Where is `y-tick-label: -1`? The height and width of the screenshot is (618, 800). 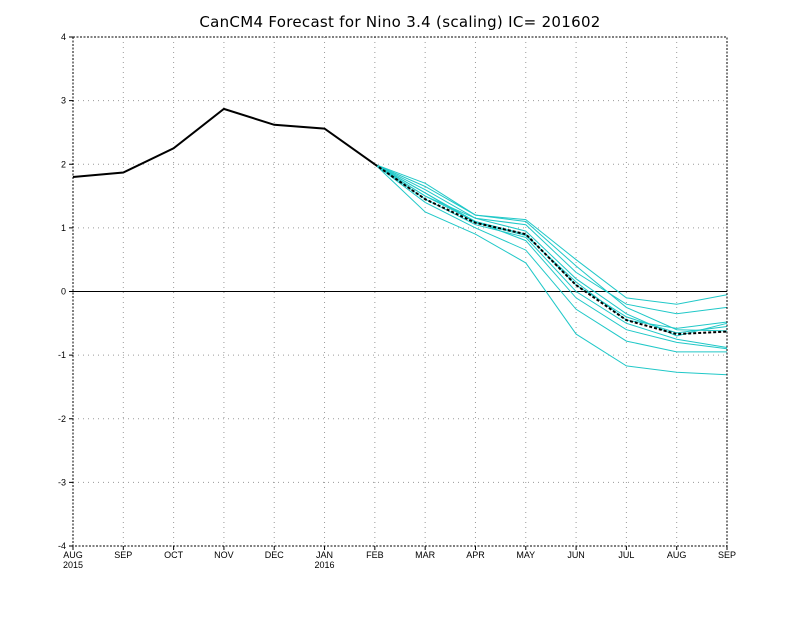
y-tick-label: -1 is located at coordinates (62, 355).